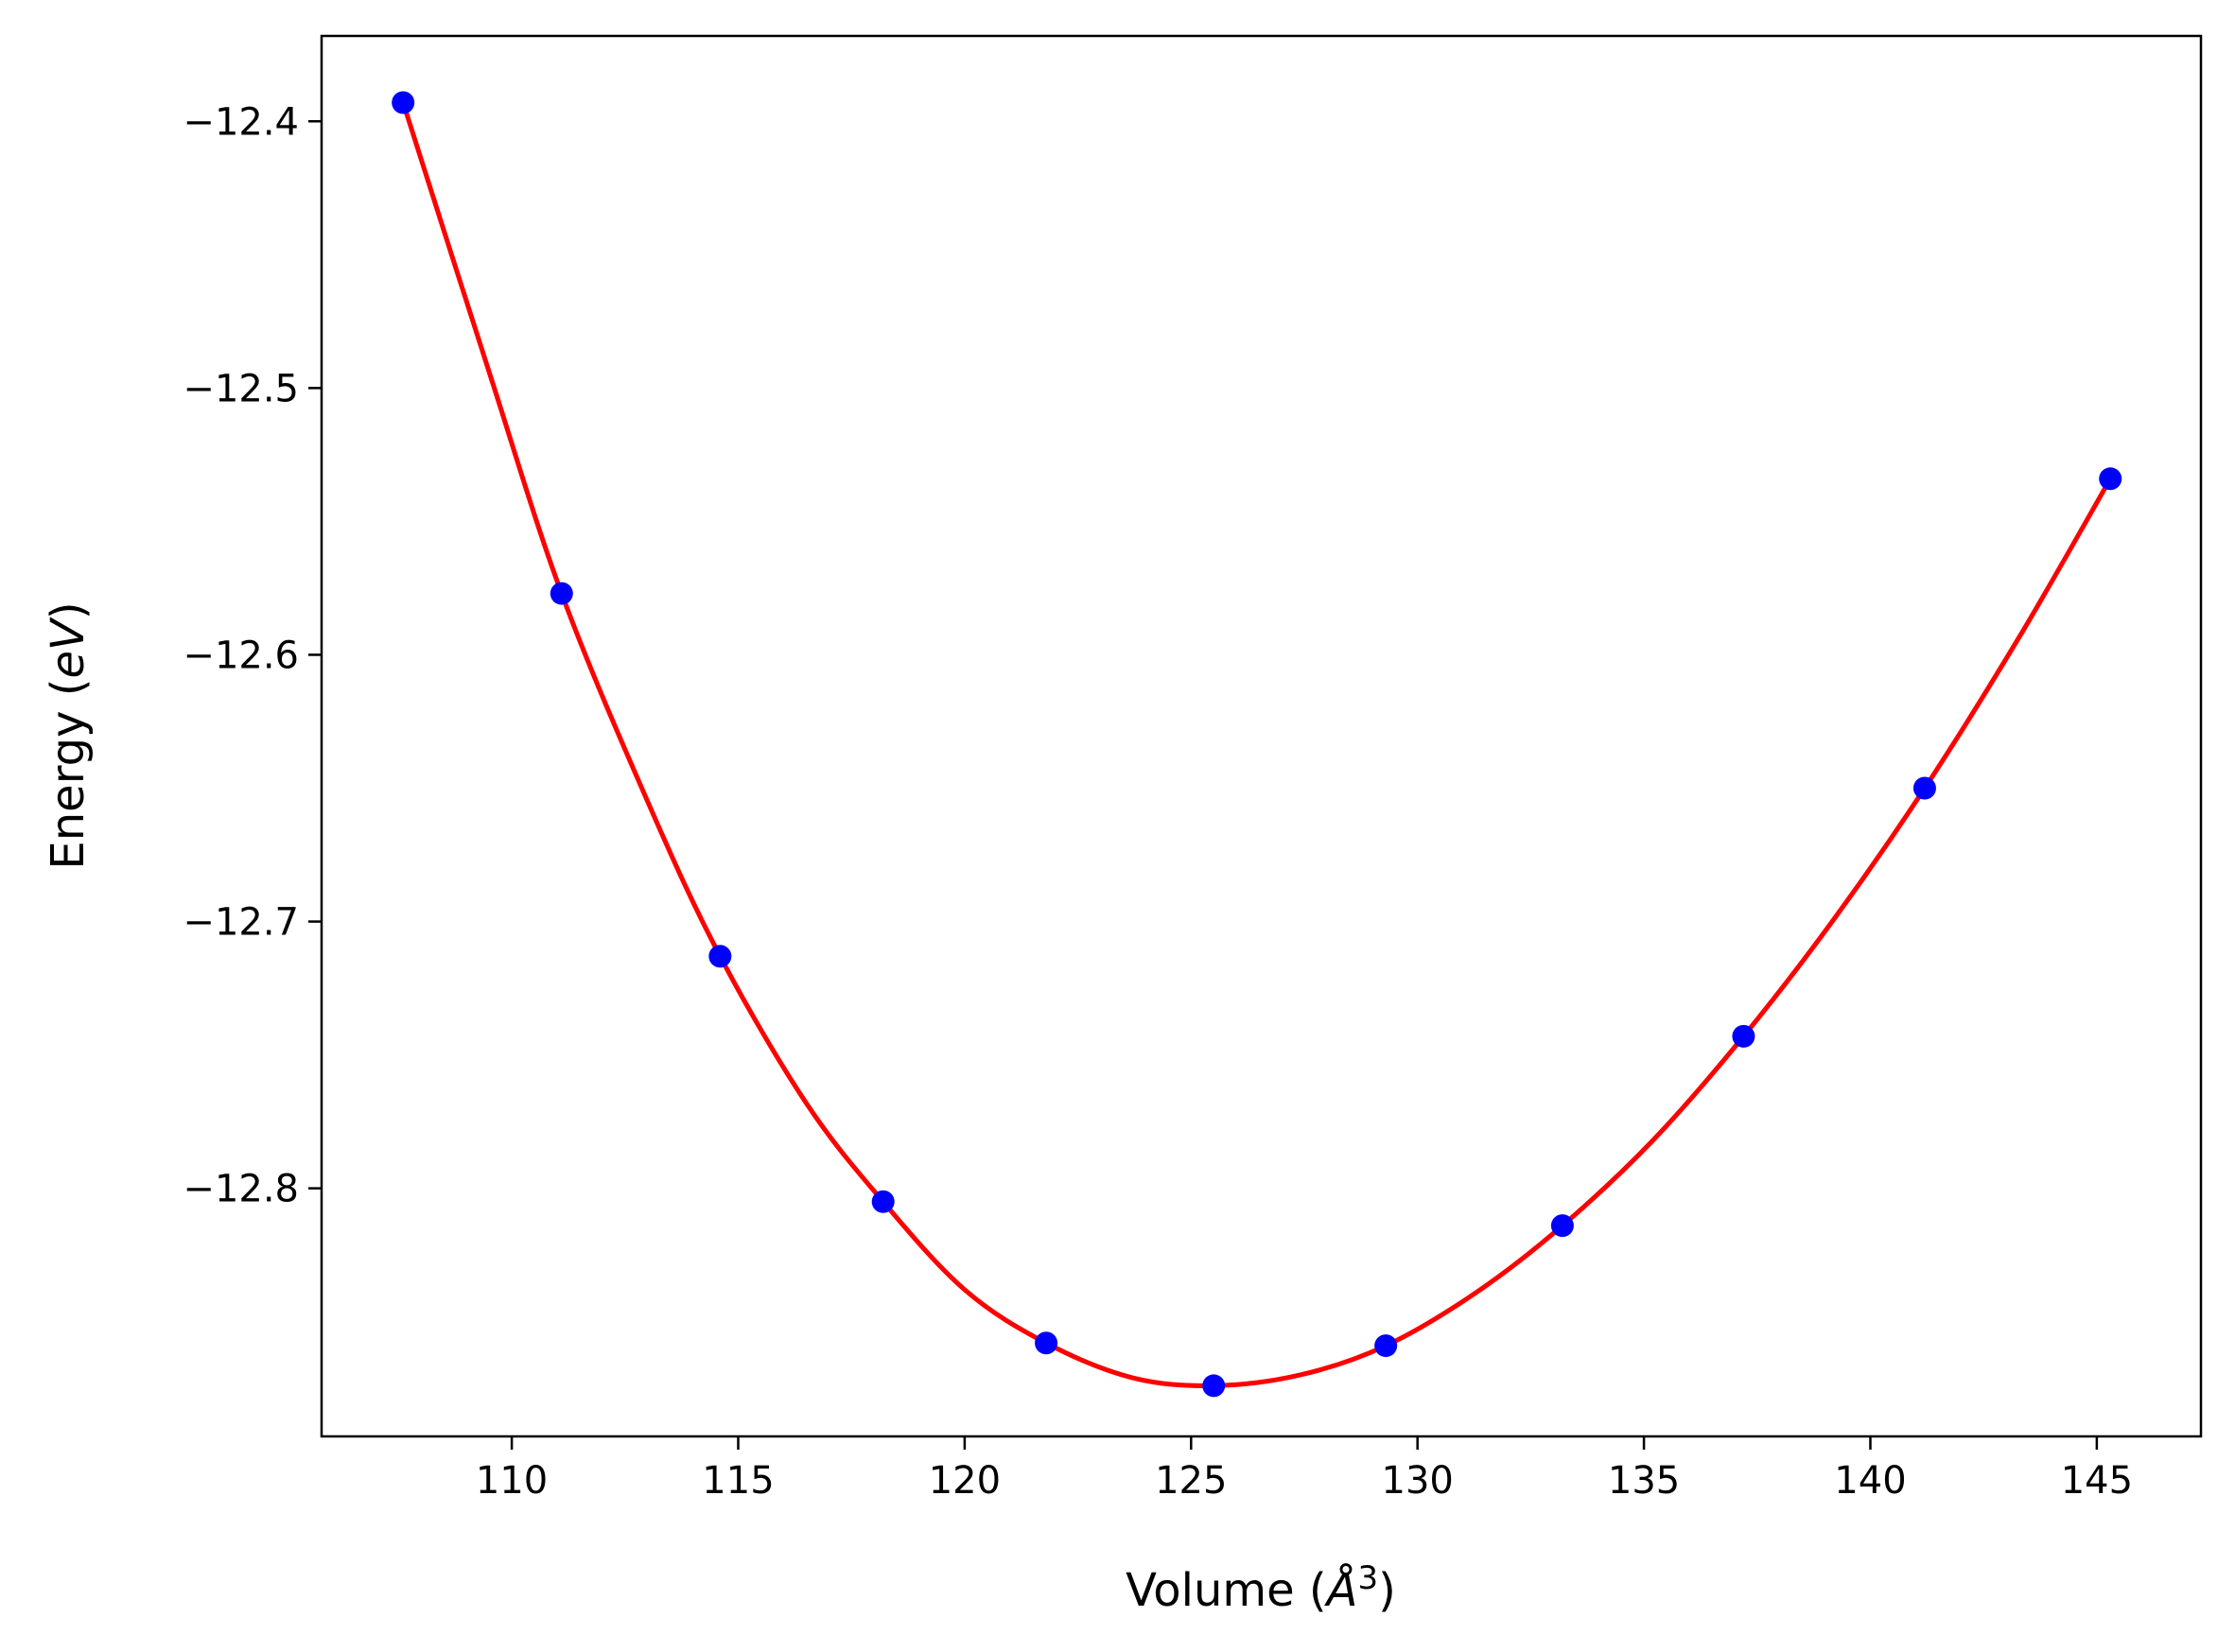 The height and width of the screenshot is (1652, 2235). Describe the element at coordinates (241, 388) in the screenshot. I see `y-tick-label: −12.5` at that location.